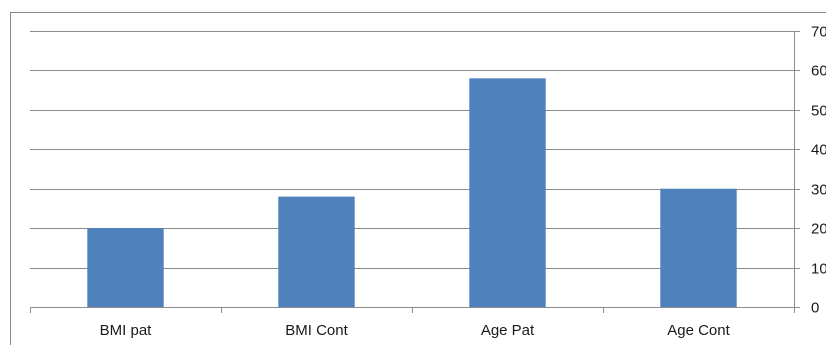 The image size is (826, 345). I want to click on y-tick-label: 40, so click(818, 150).